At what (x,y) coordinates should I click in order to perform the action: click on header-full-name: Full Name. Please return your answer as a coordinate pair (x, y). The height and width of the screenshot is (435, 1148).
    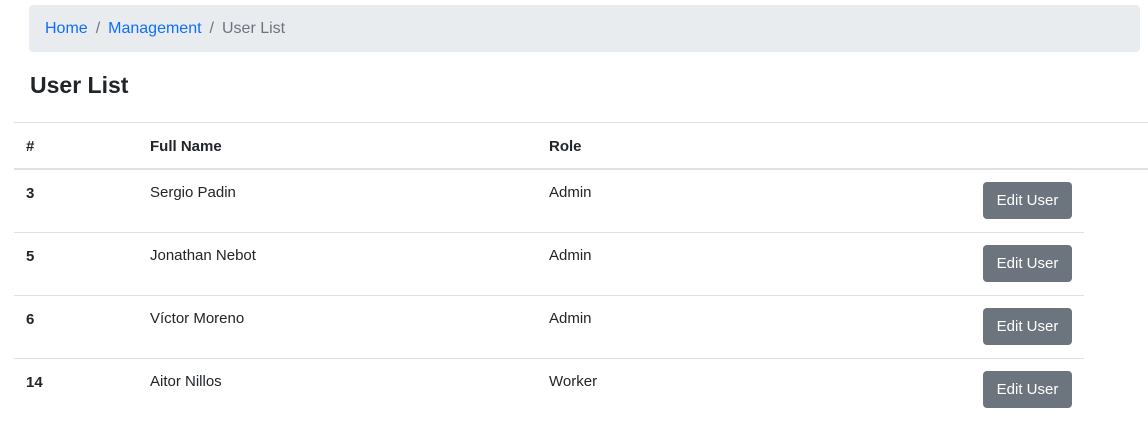
    Looking at the image, I should click on (186, 146).